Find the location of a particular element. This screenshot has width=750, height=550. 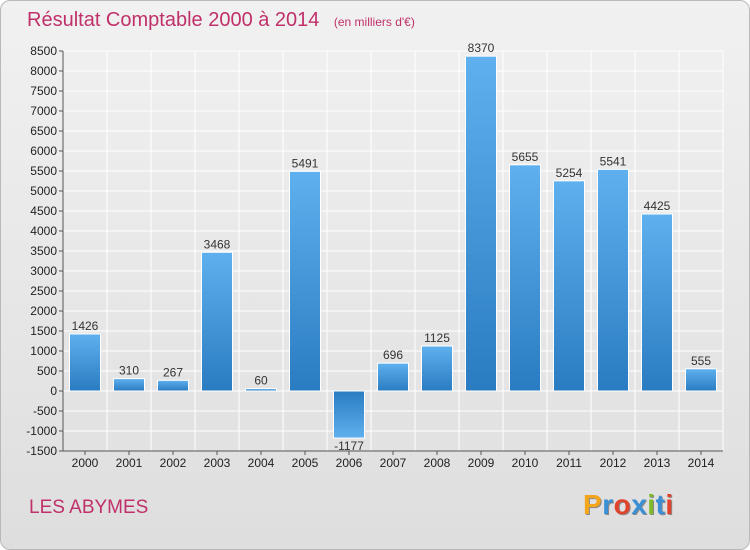

location-label: LES ABYMES is located at coordinates (89, 507).